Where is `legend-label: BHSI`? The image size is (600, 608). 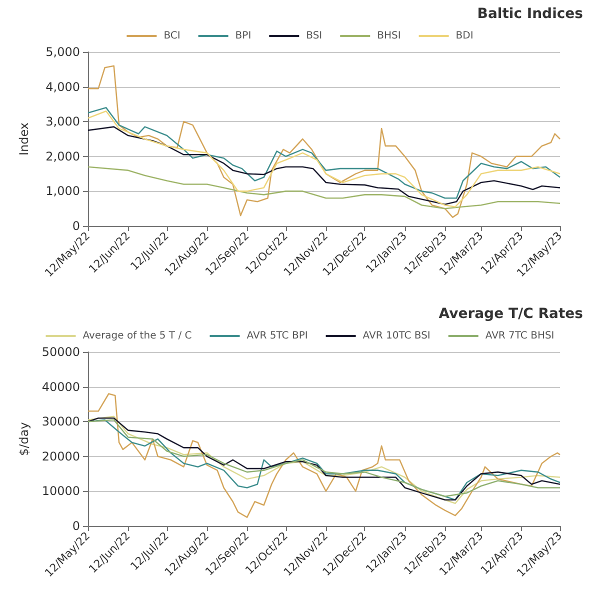
legend-label: BHSI is located at coordinates (389, 36).